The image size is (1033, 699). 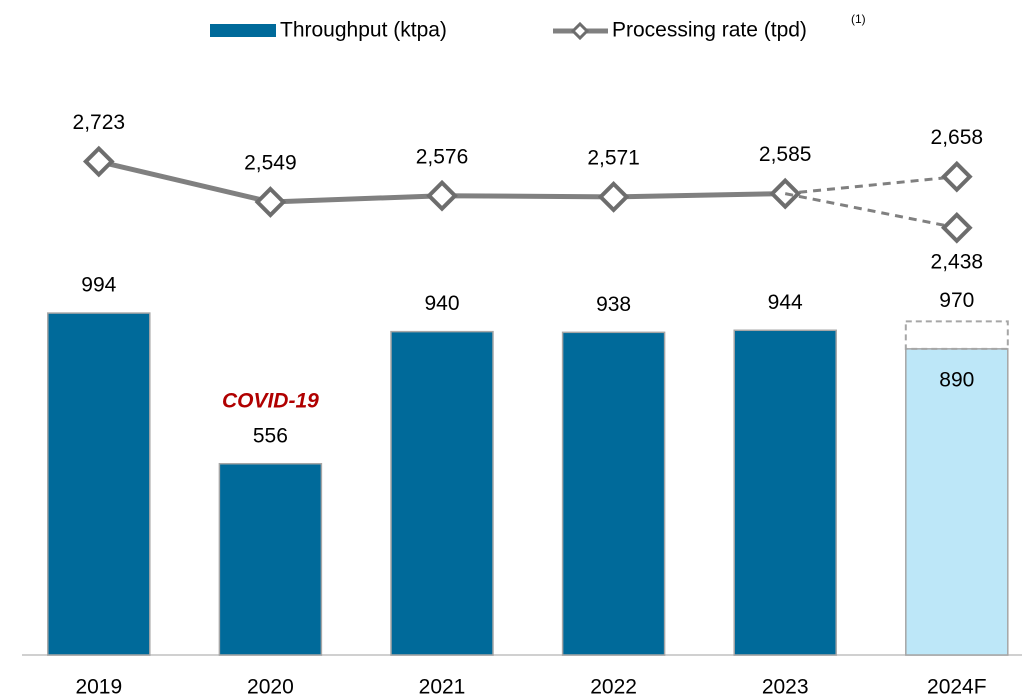 What do you see at coordinates (613, 157) in the screenshot?
I see `line-value-label: 2,571` at bounding box center [613, 157].